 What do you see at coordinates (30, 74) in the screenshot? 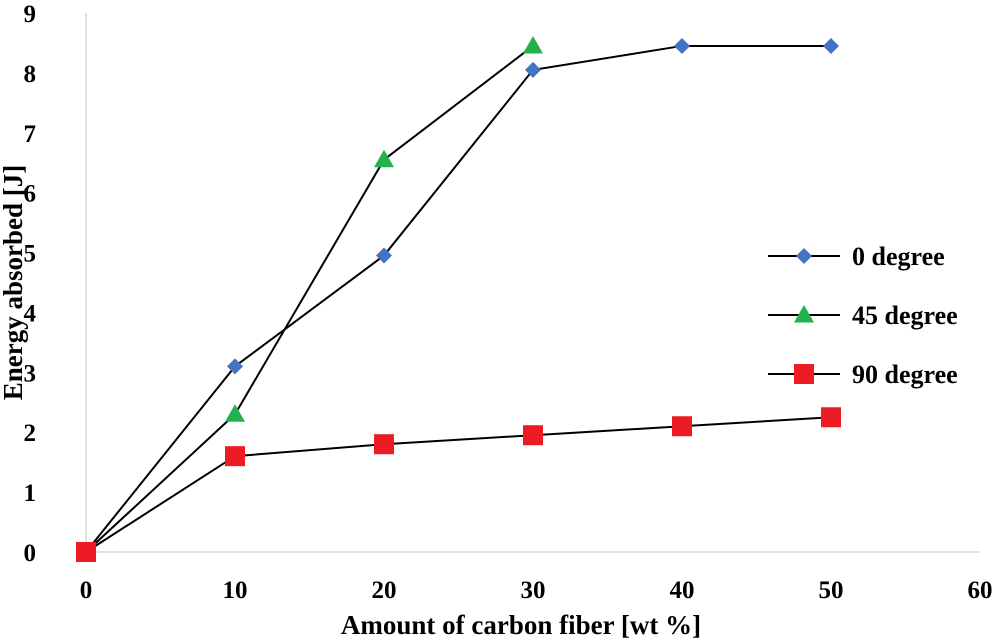
I see `y-tick-label: 8` at bounding box center [30, 74].